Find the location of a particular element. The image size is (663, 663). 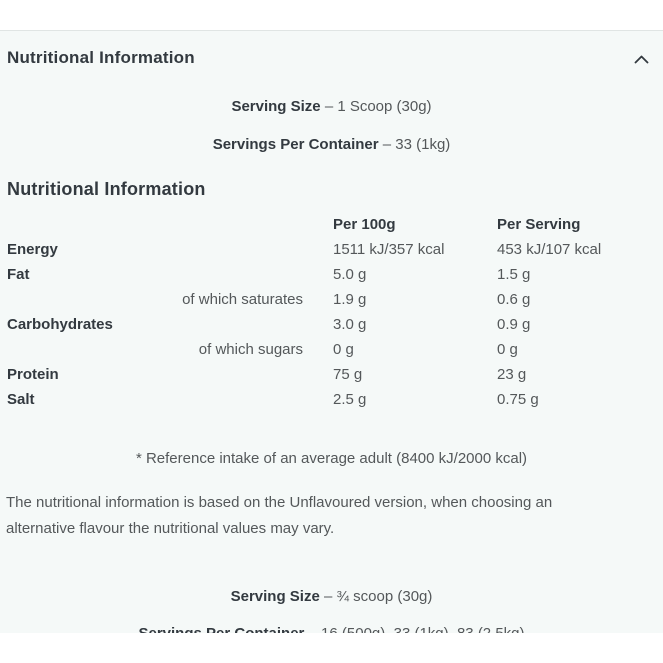

per-100g-value: 0 g is located at coordinates (343, 349).